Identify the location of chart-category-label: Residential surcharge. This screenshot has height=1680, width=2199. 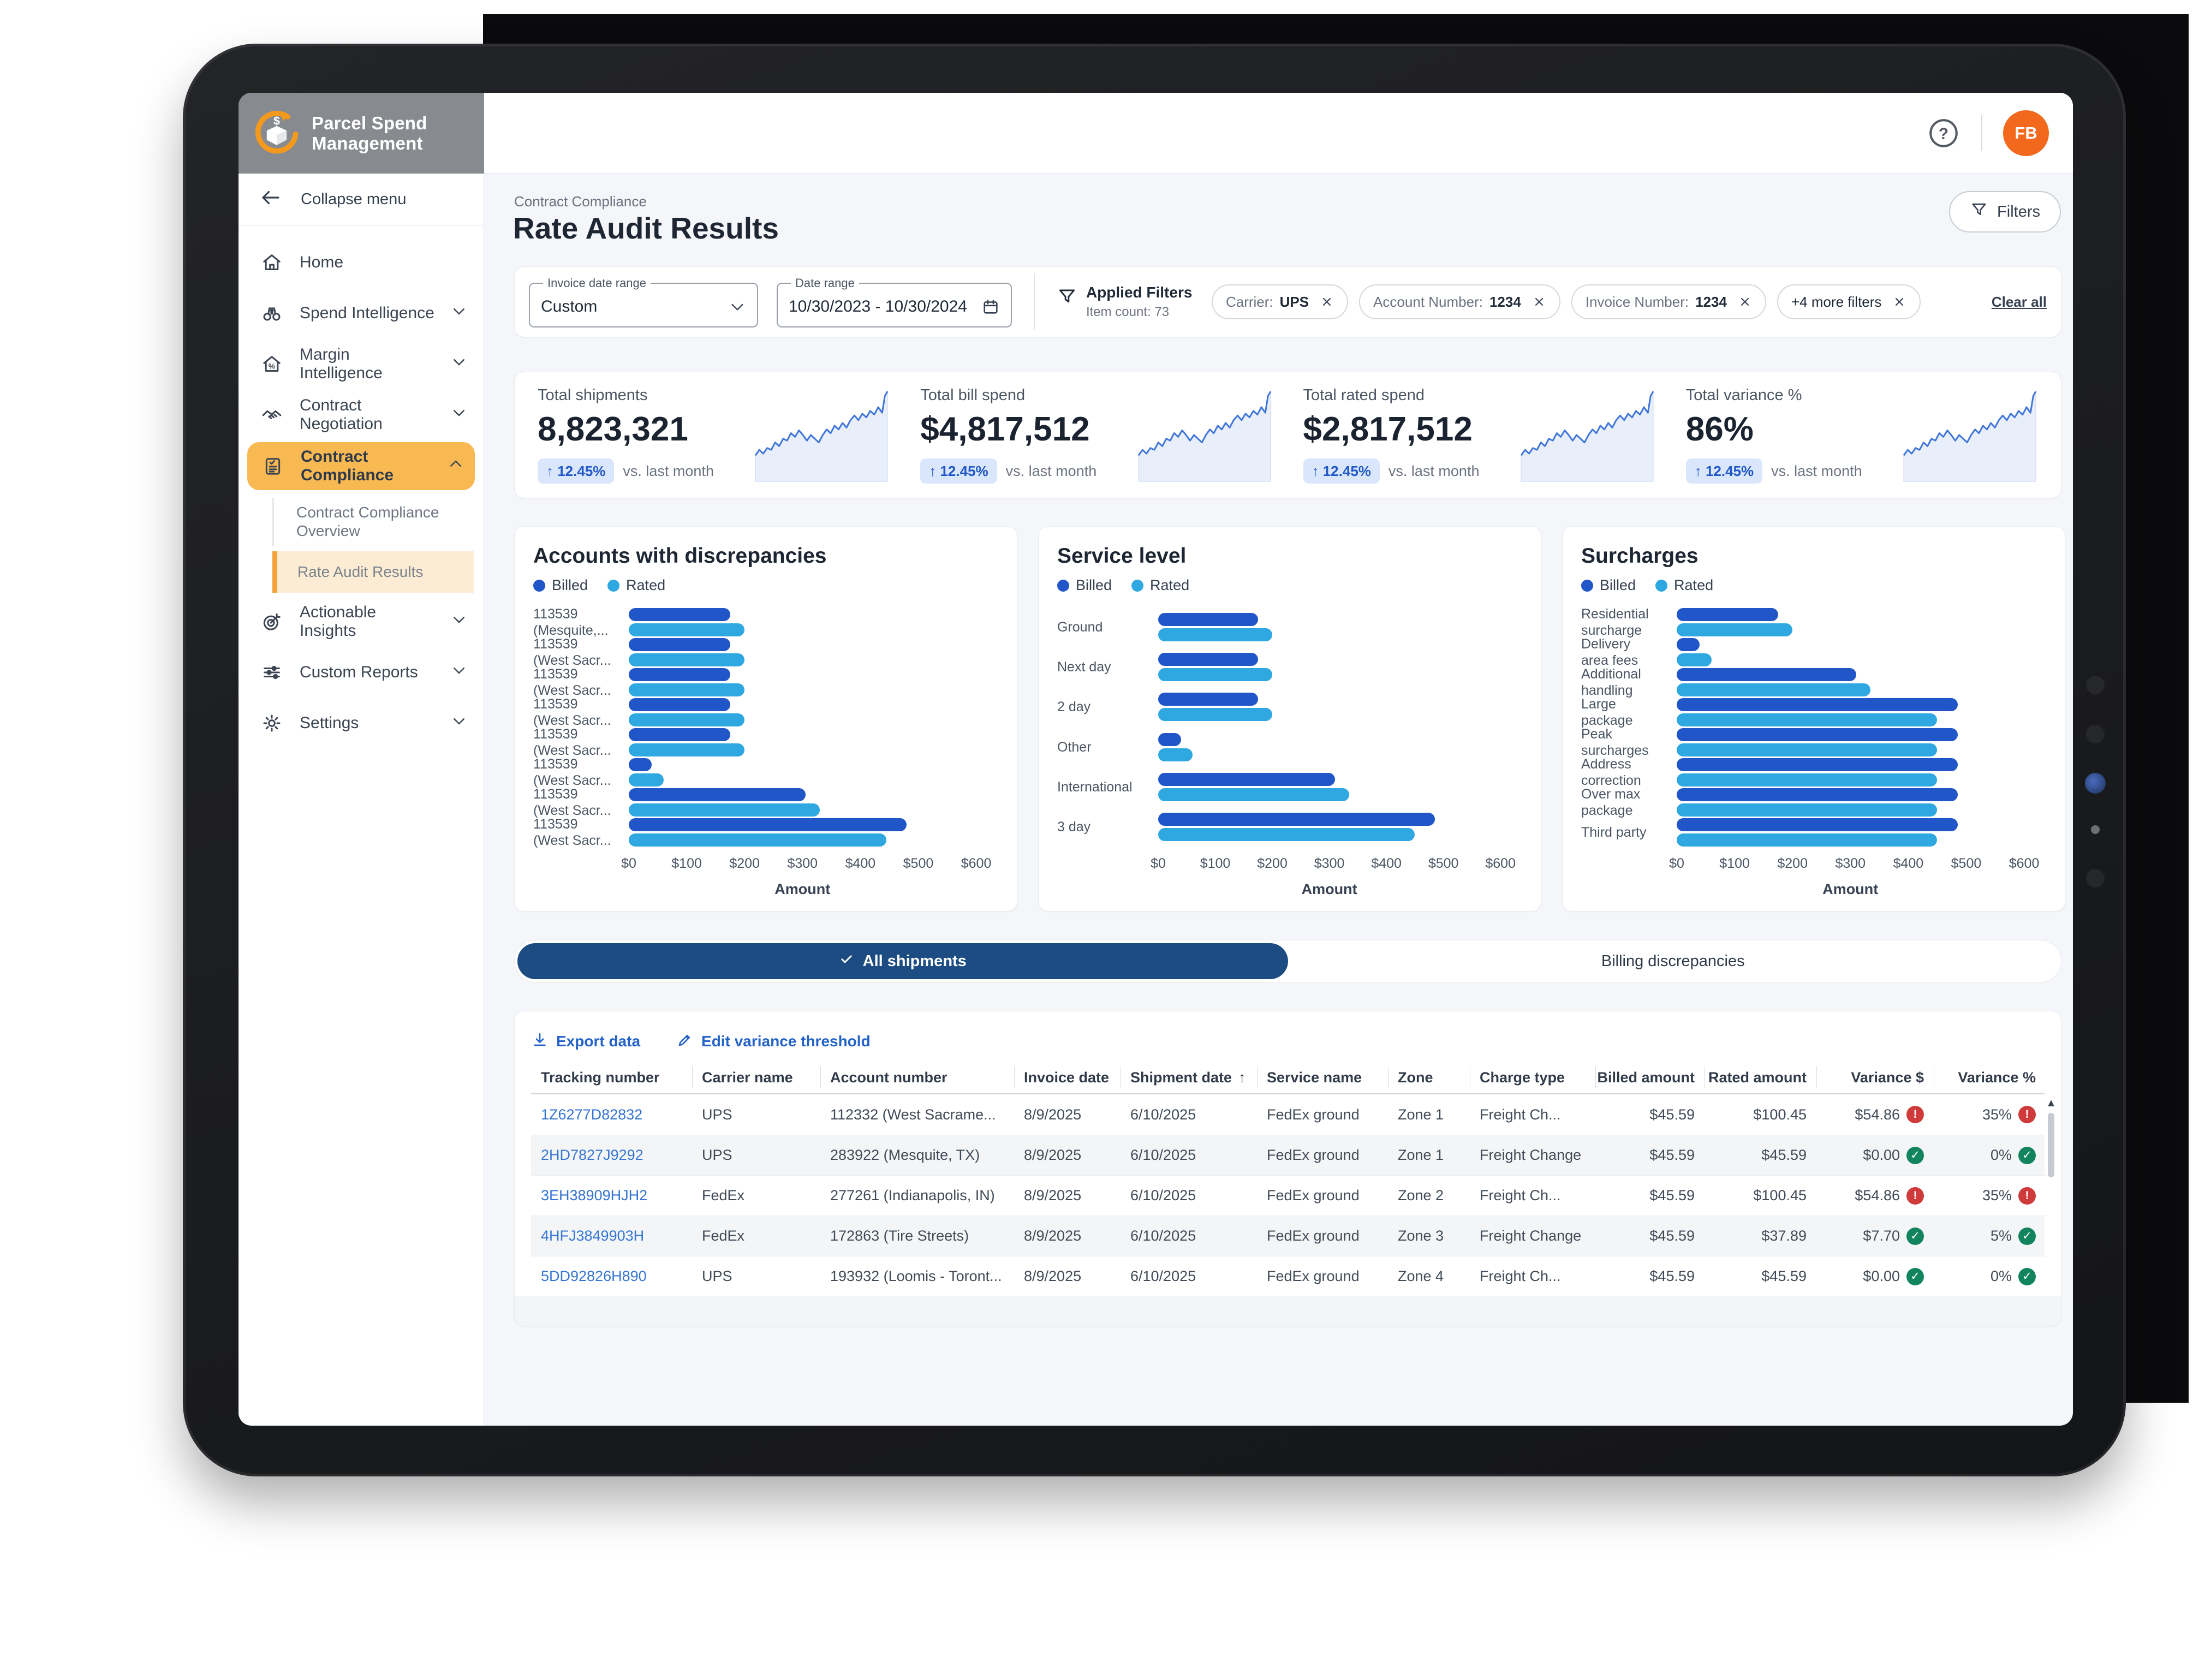
(1615, 622).